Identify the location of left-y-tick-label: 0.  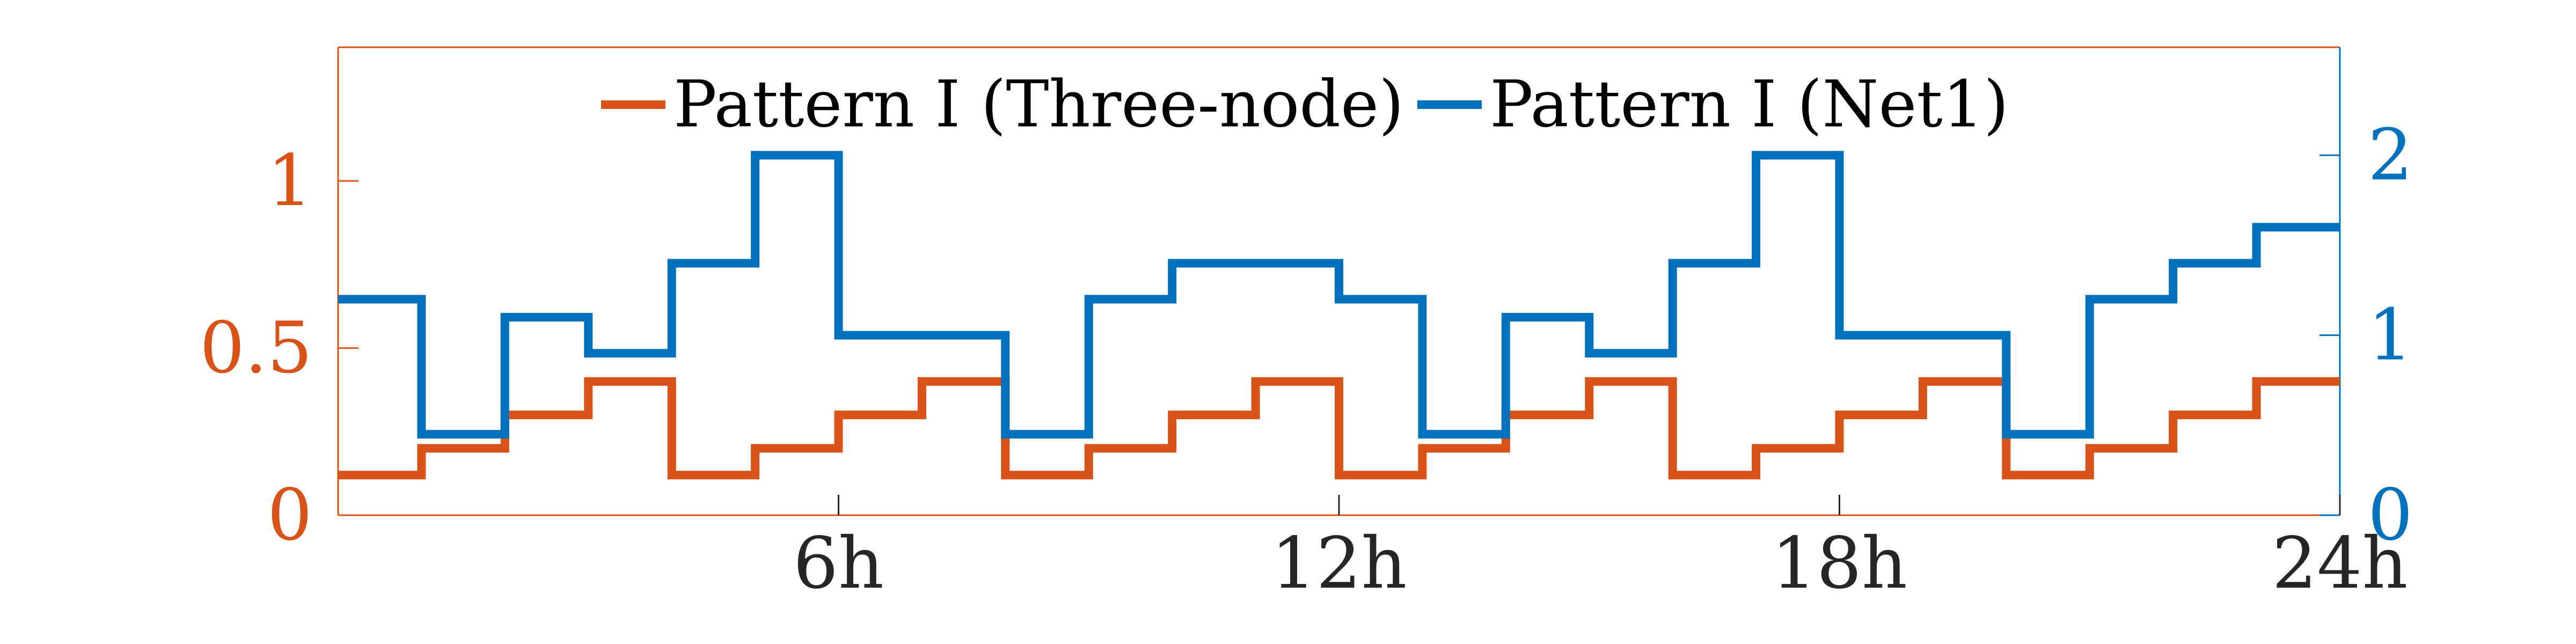
(289, 515).